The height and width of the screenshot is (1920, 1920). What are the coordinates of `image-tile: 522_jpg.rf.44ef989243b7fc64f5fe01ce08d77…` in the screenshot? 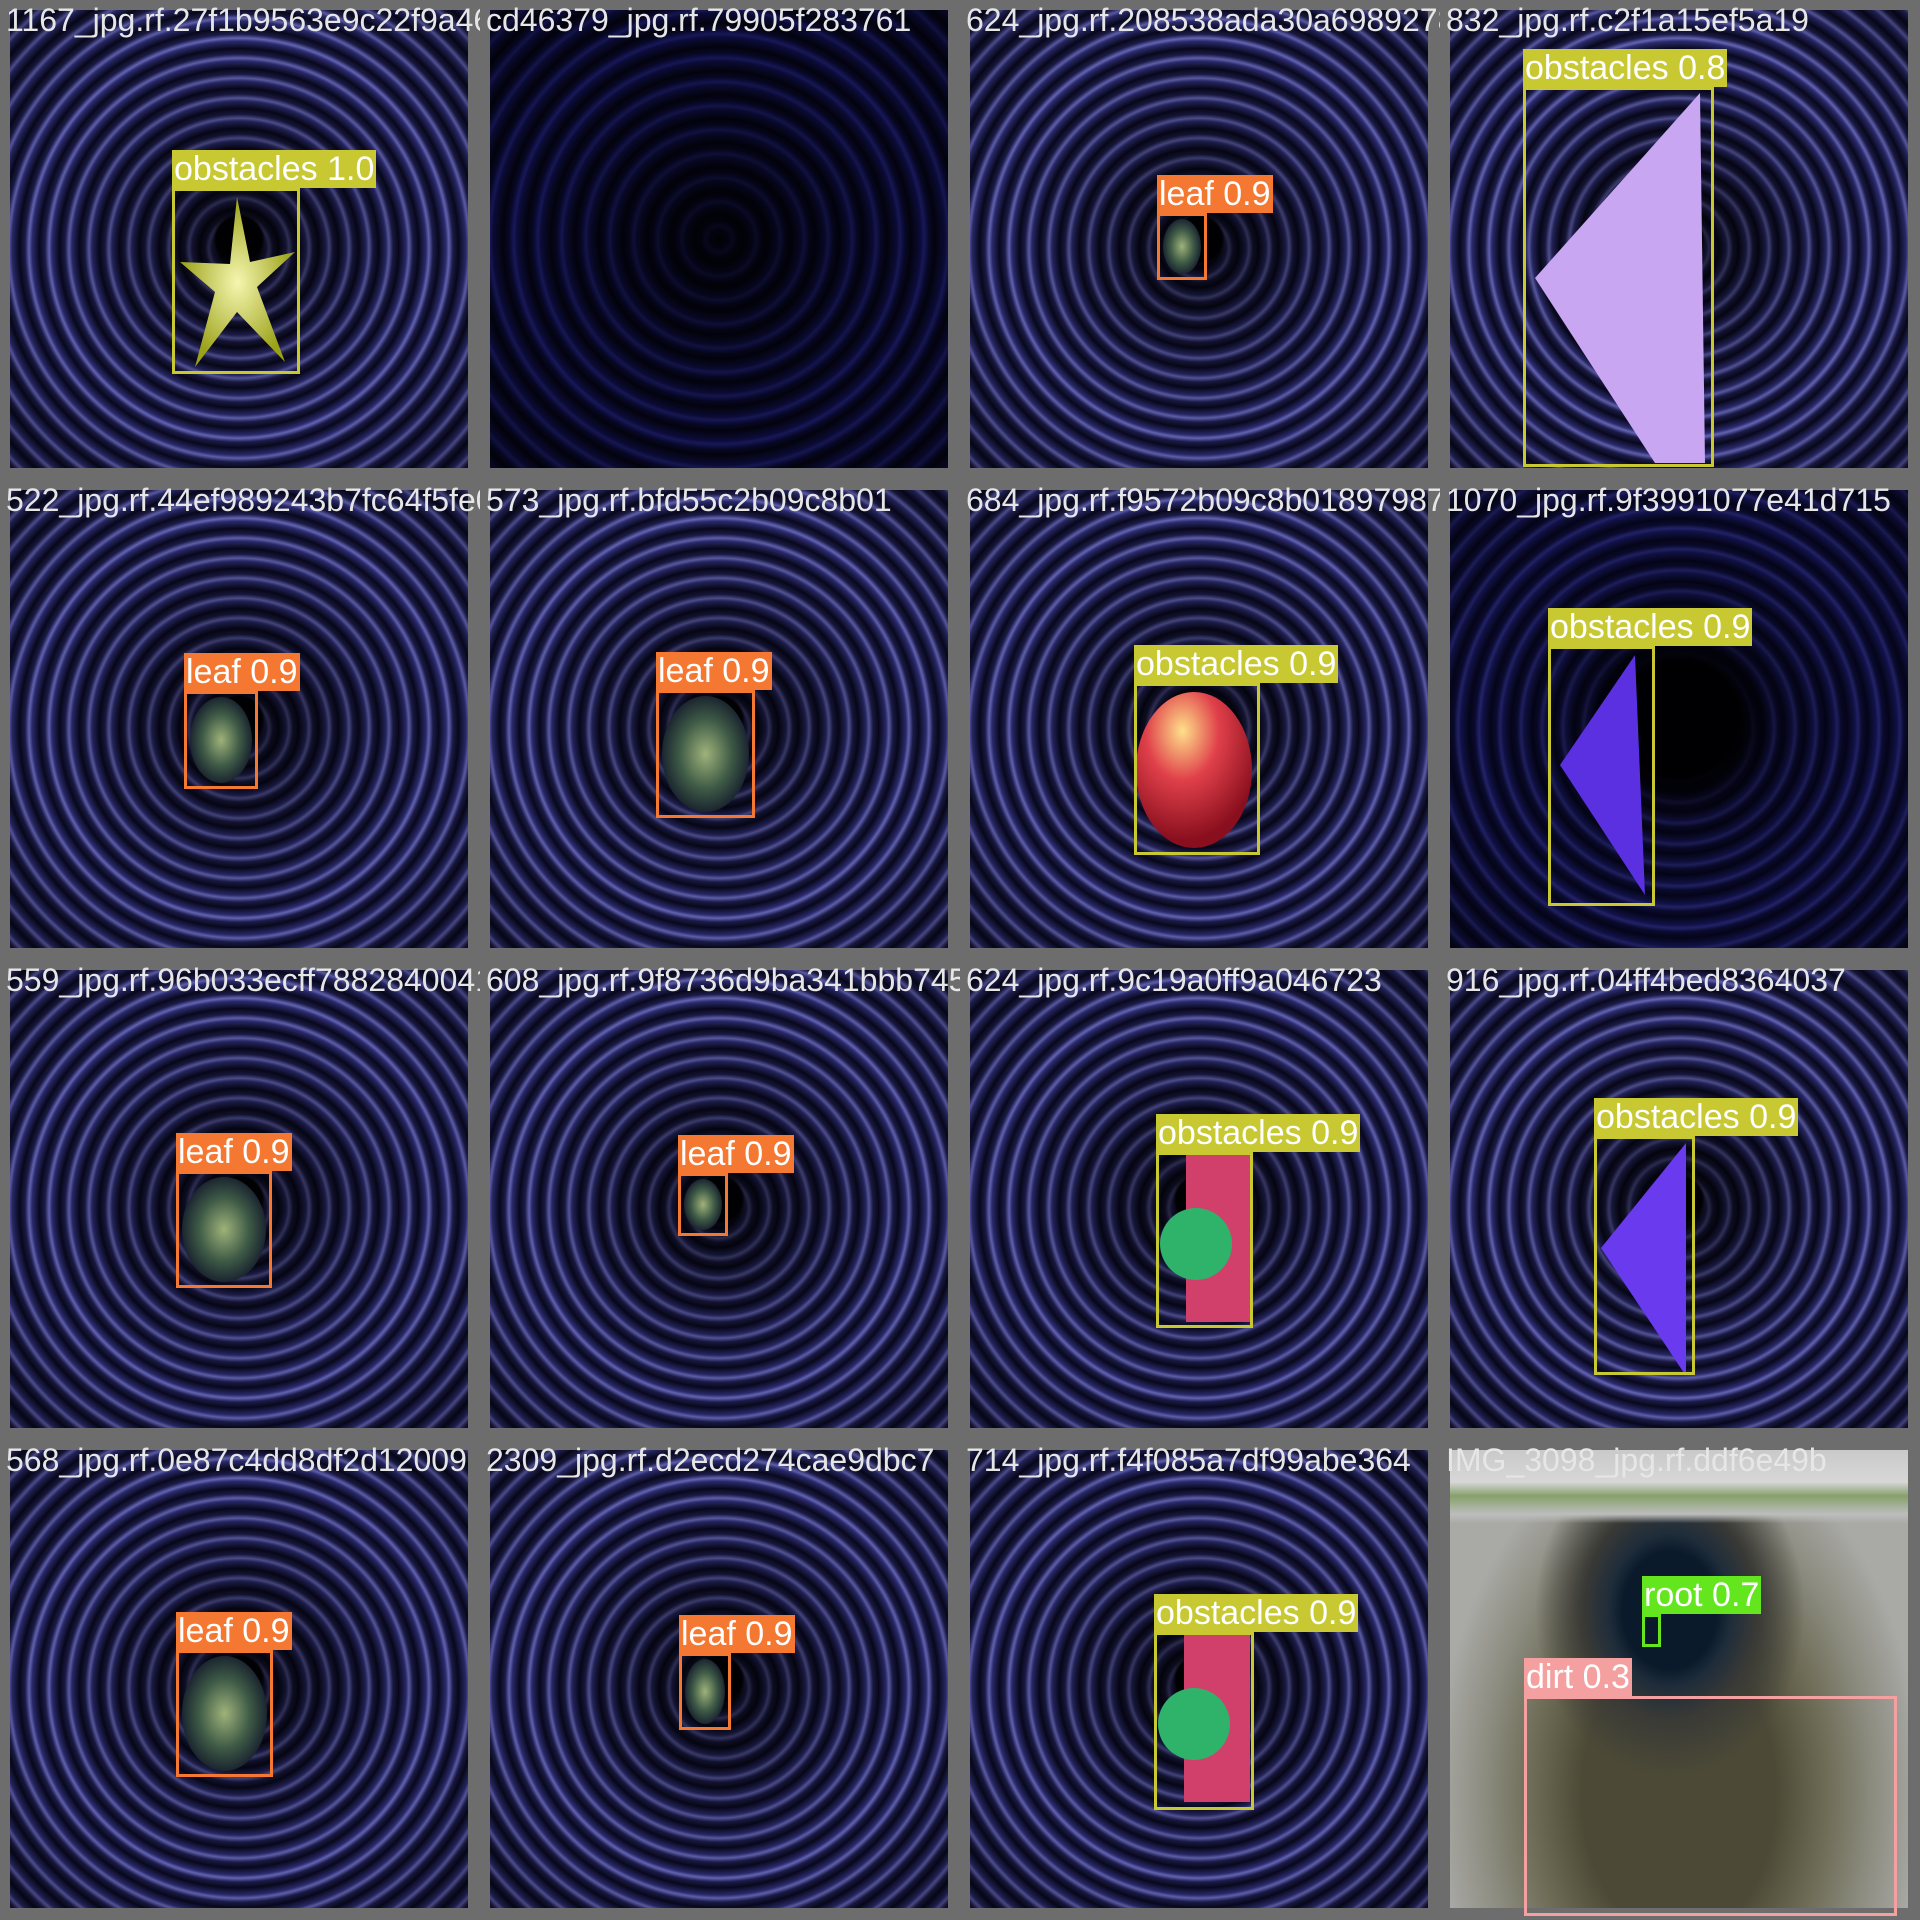 It's located at (240, 720).